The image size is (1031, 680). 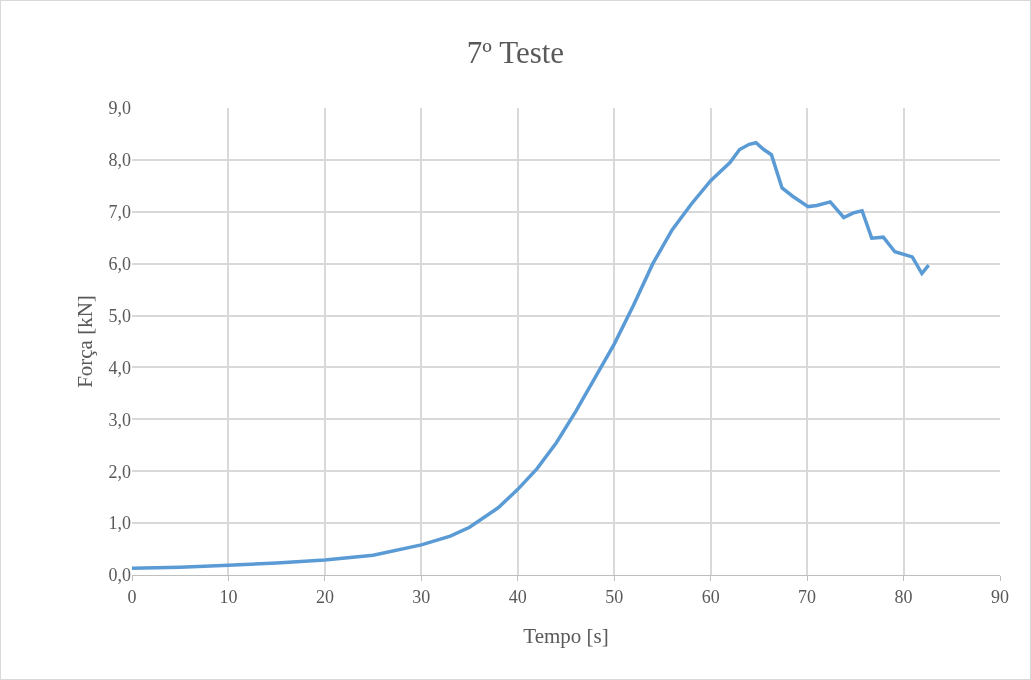 I want to click on x-tick-label: 90, so click(x=1000, y=596).